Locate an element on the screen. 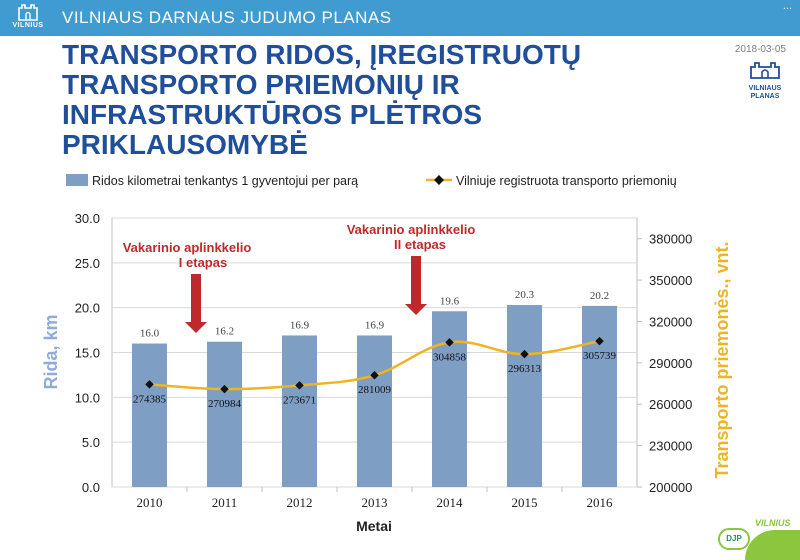  right-axis-title: Transporto priemonės., vnt. is located at coordinates (722, 359).